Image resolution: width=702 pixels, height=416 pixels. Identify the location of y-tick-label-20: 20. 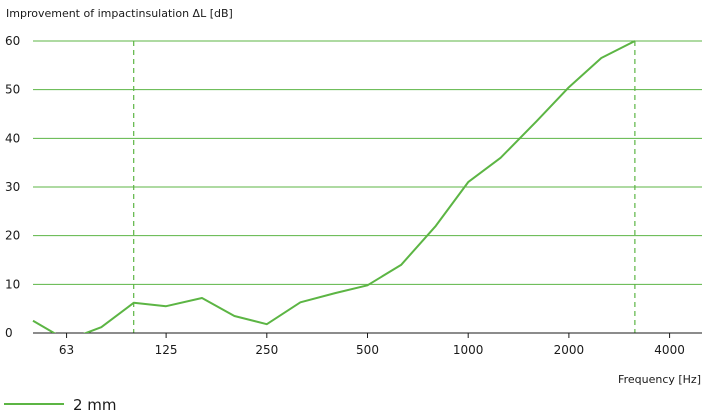
(12, 236).